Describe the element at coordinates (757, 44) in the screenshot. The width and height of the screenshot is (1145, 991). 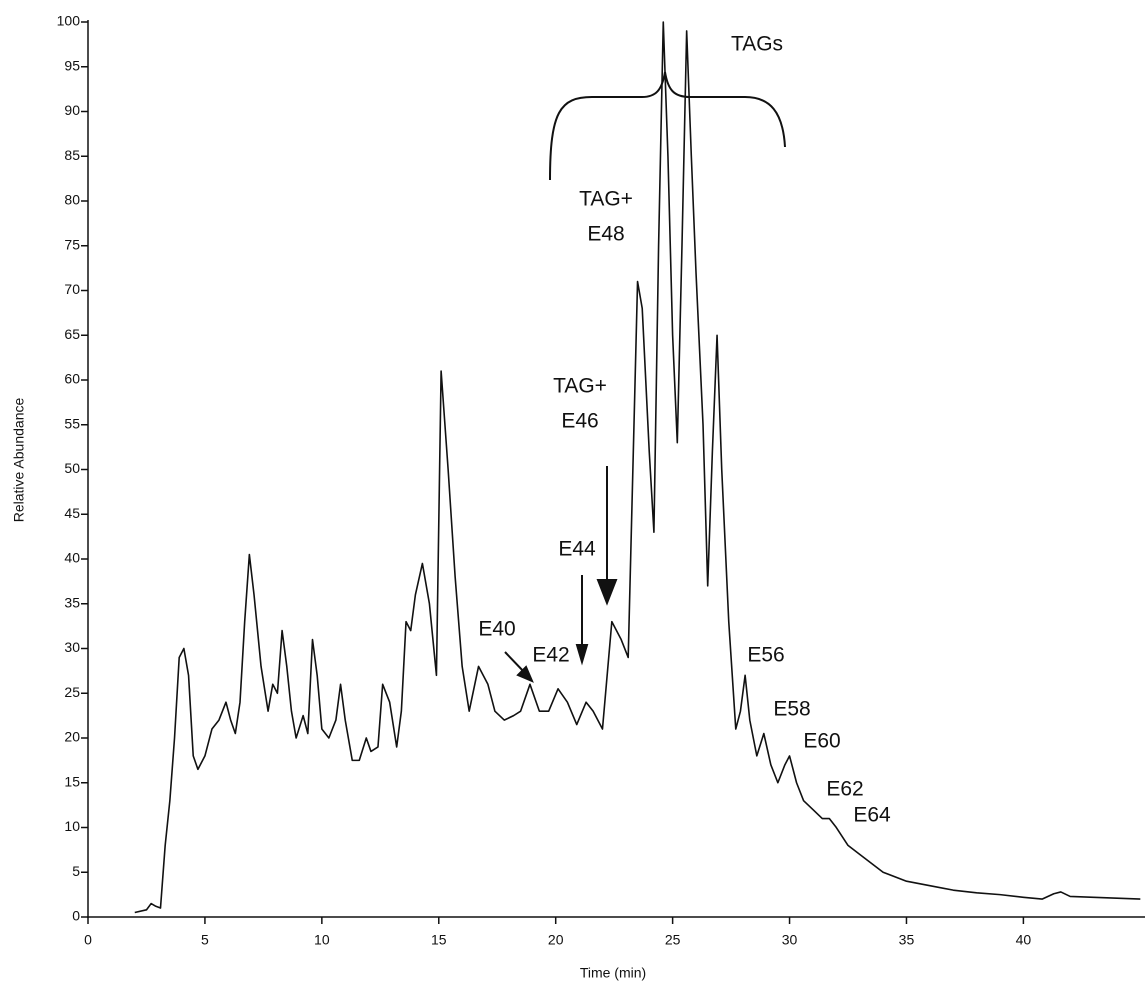
I see `annotation: TAGs` at that location.